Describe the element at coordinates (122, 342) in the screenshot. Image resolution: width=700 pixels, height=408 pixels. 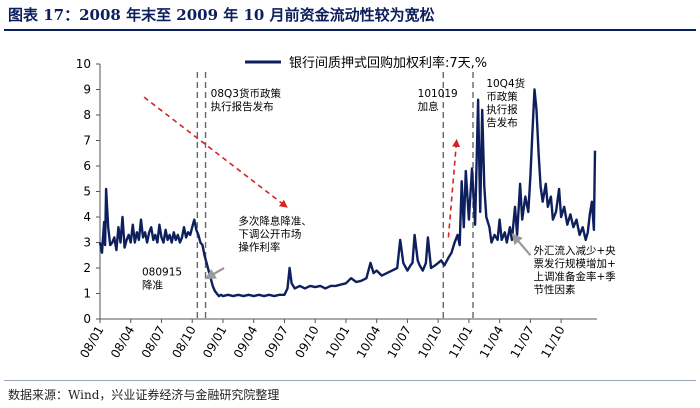
I see `x-tick-label: 08/04` at that location.